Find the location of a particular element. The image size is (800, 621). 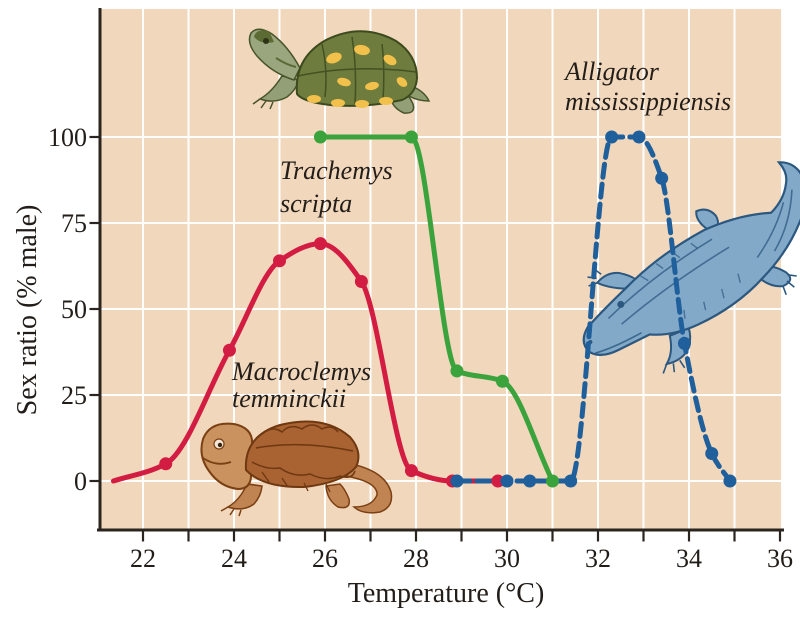

snapper-head is located at coordinates (227, 456).